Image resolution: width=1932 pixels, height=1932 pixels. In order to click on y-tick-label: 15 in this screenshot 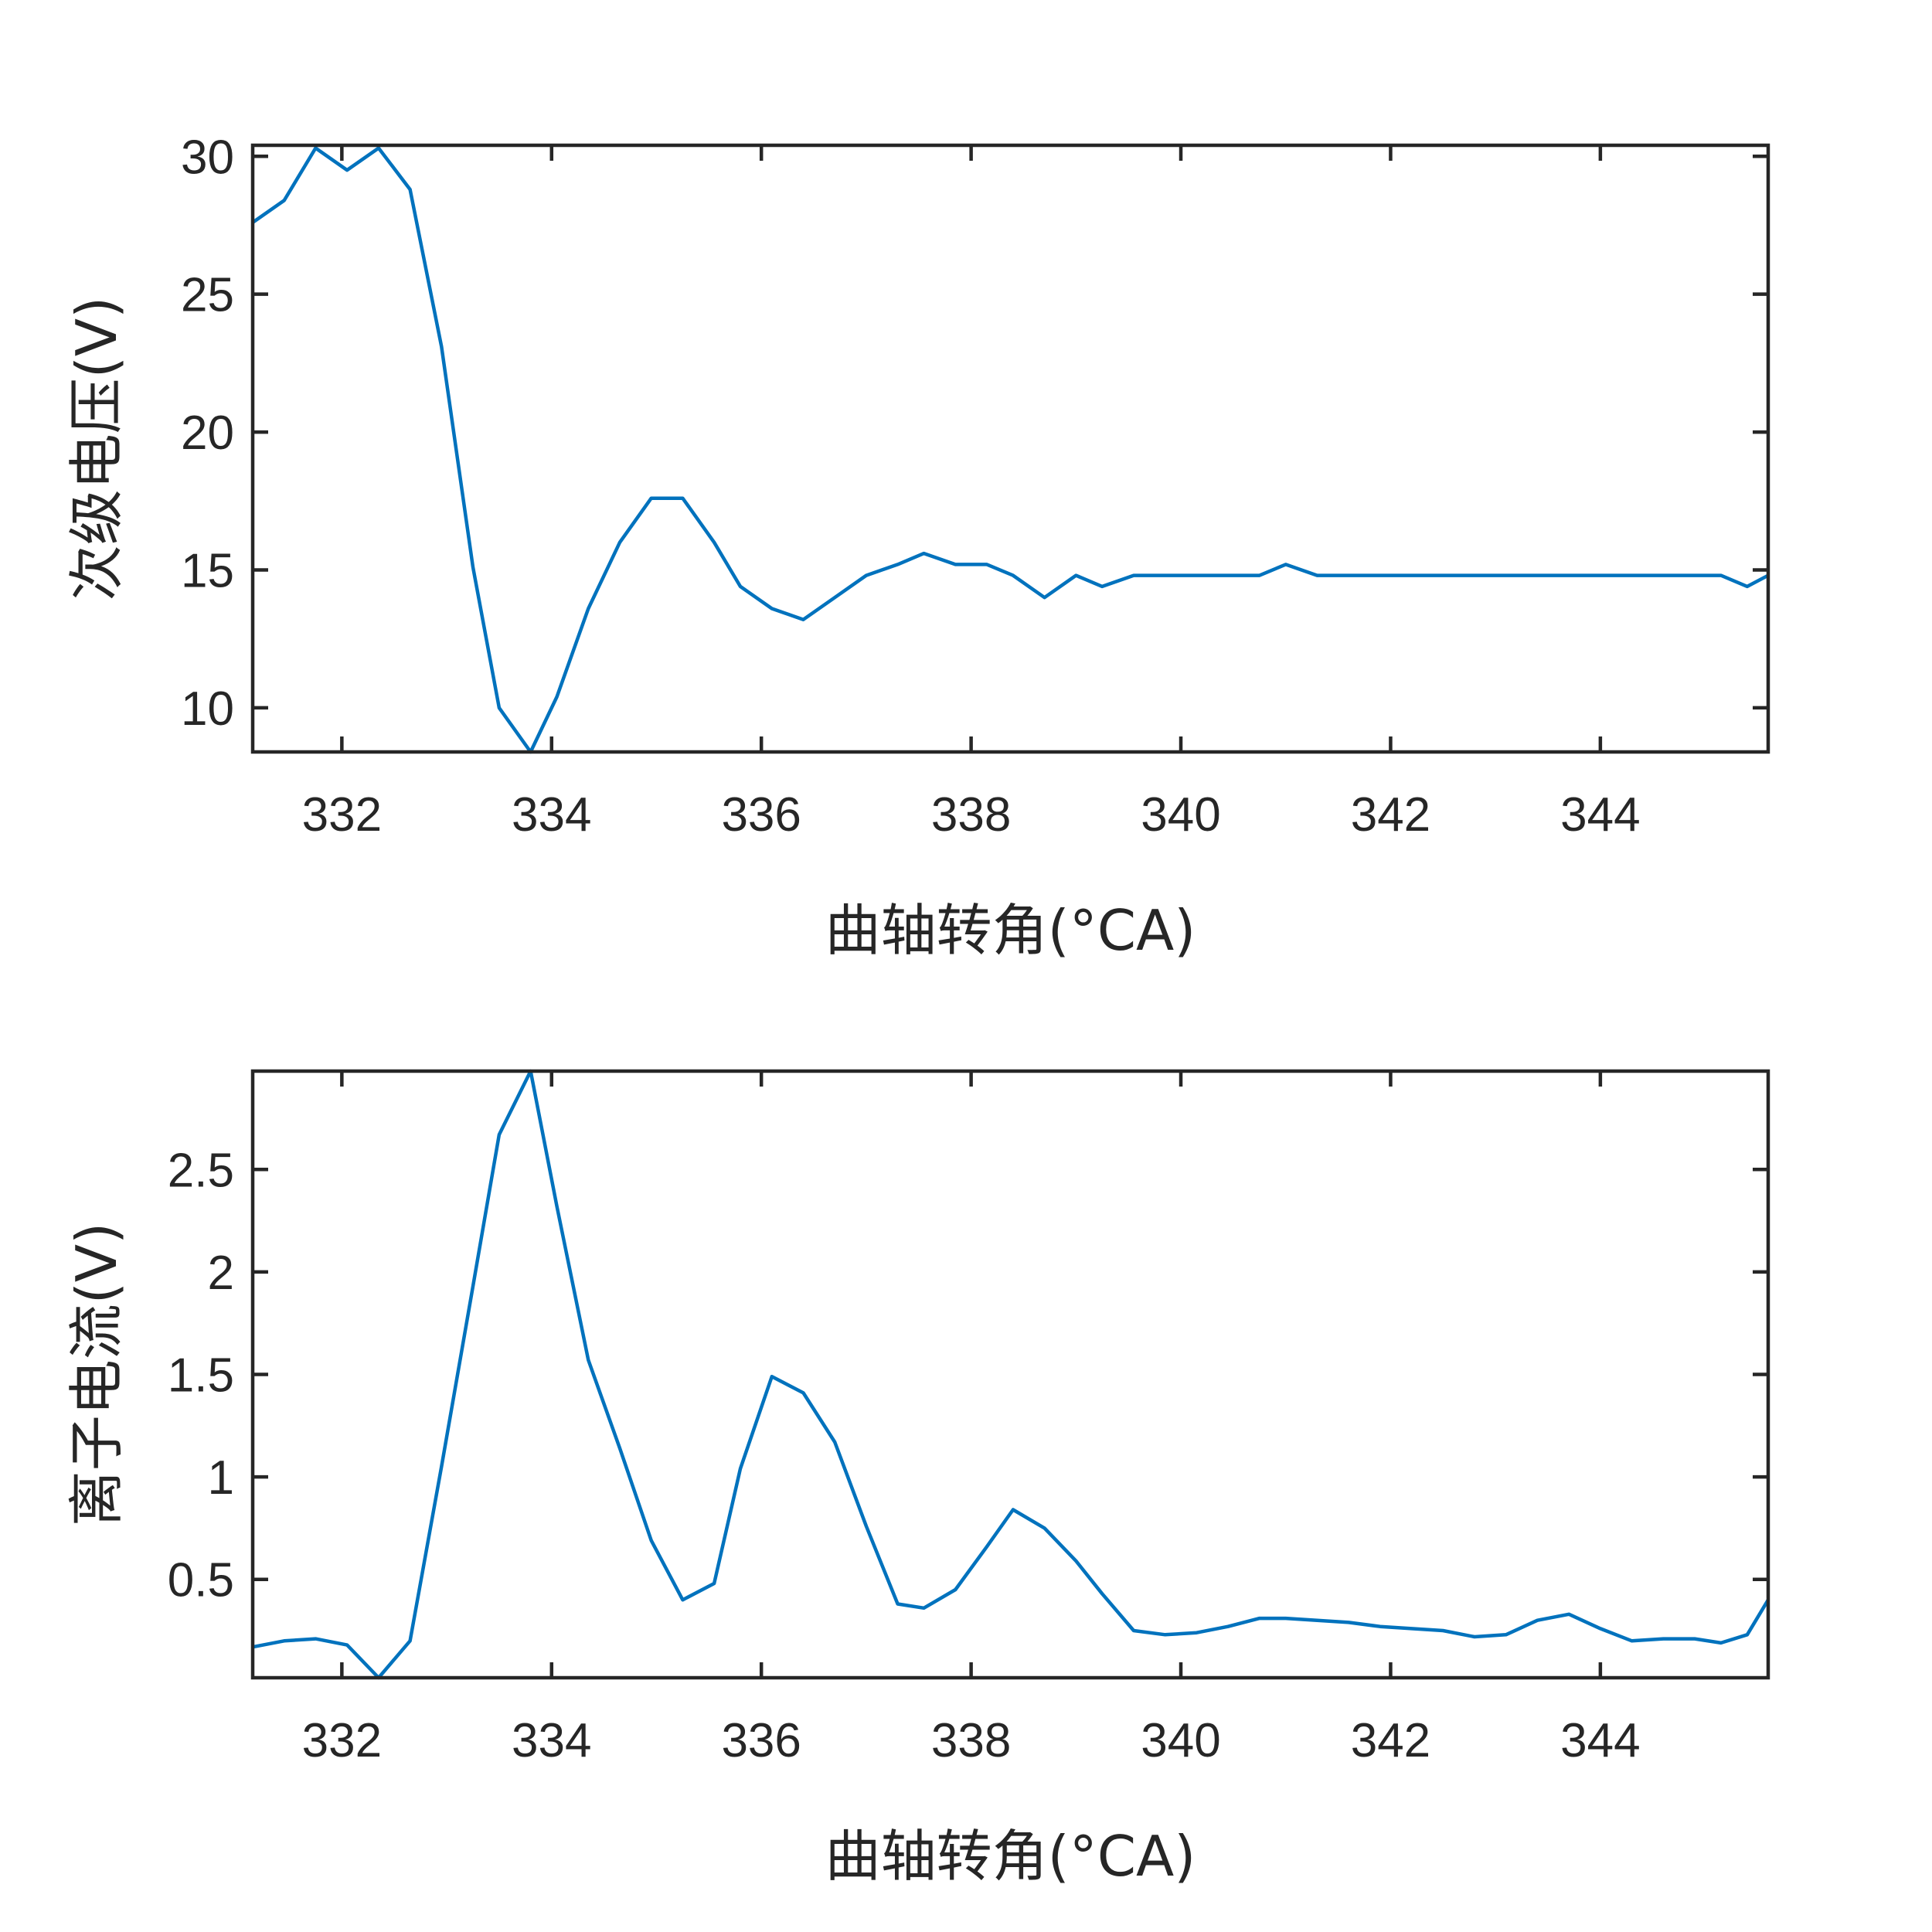, I will do `click(207, 571)`.